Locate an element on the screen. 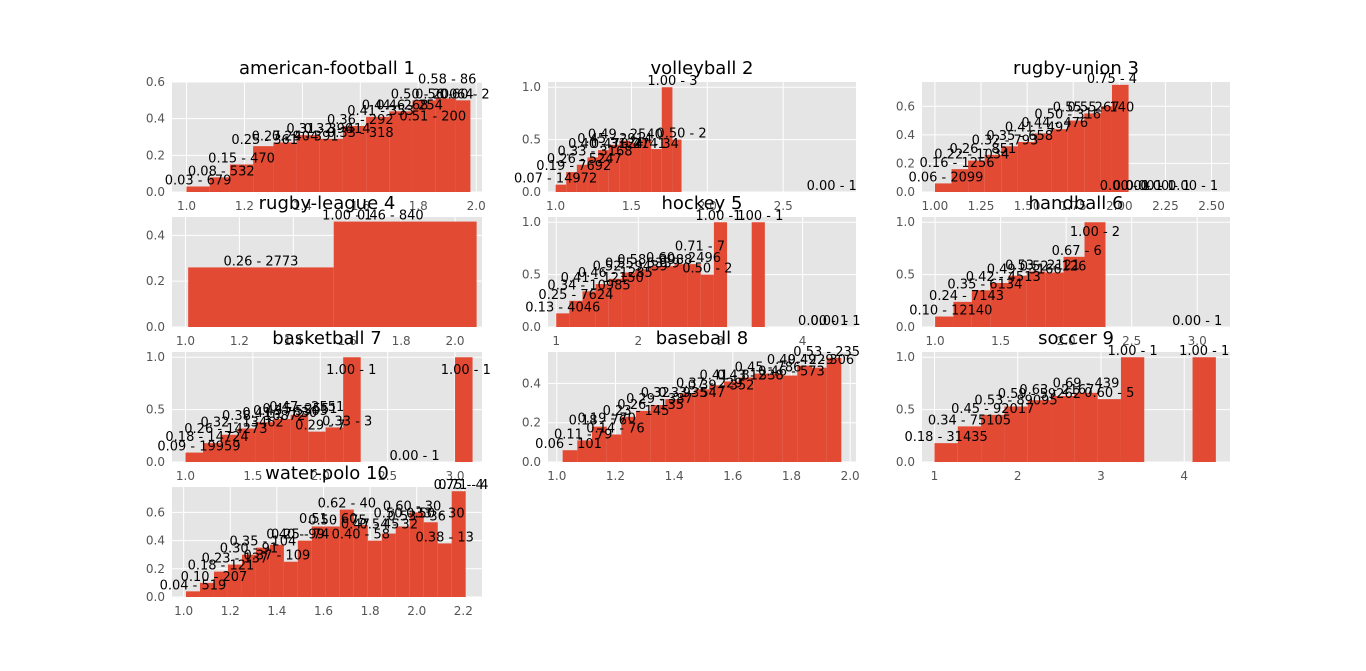 The height and width of the screenshot is (671, 1366). subplot-title: basketball 7 is located at coordinates (326, 338).